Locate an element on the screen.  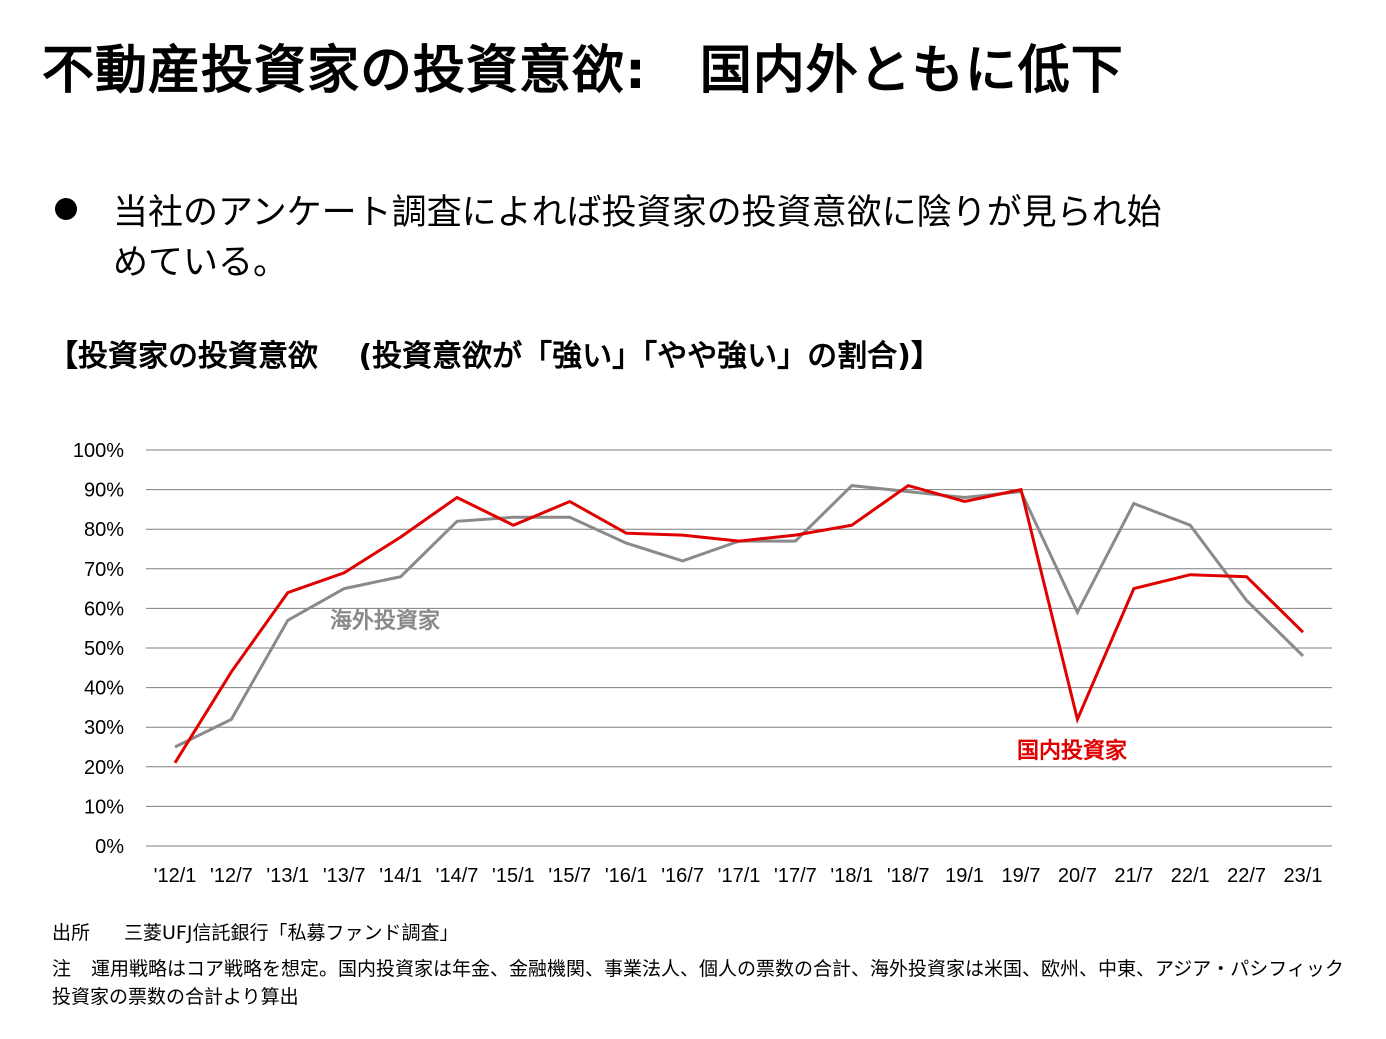
x-tick-label: '17/7 is located at coordinates (795, 876).